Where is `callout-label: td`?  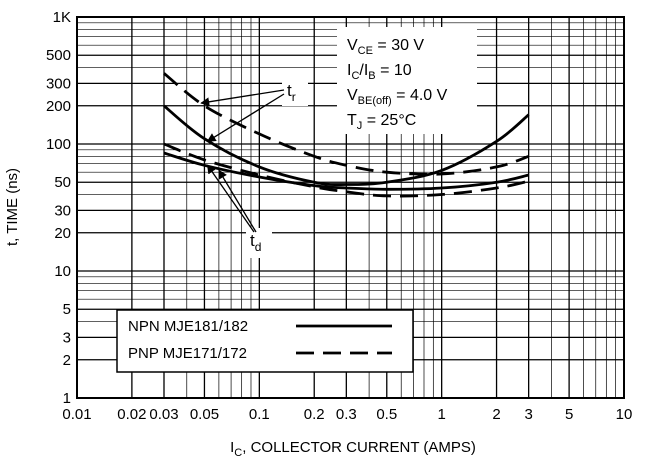
callout-label: td is located at coordinates (255, 242).